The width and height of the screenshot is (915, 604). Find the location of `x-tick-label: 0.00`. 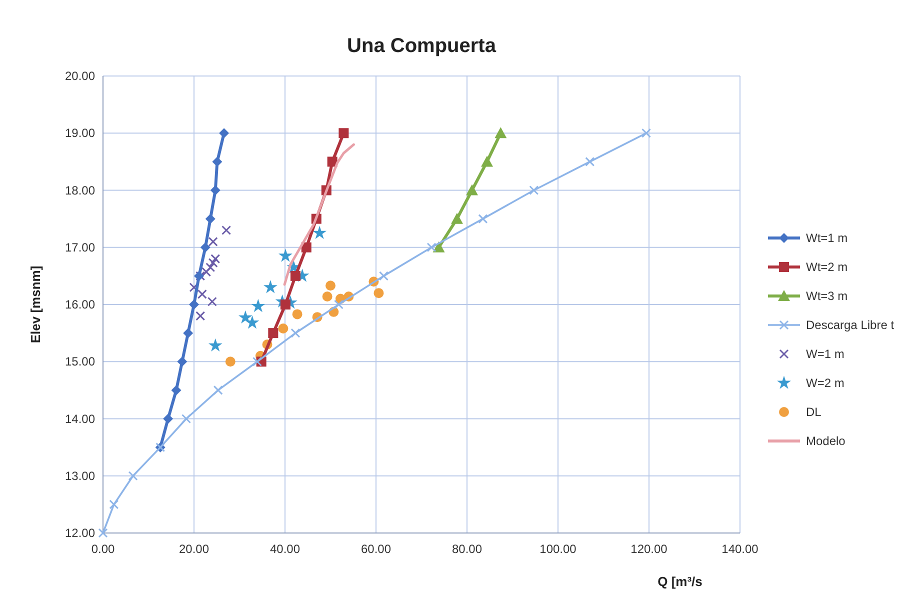

x-tick-label: 0.00 is located at coordinates (103, 549).